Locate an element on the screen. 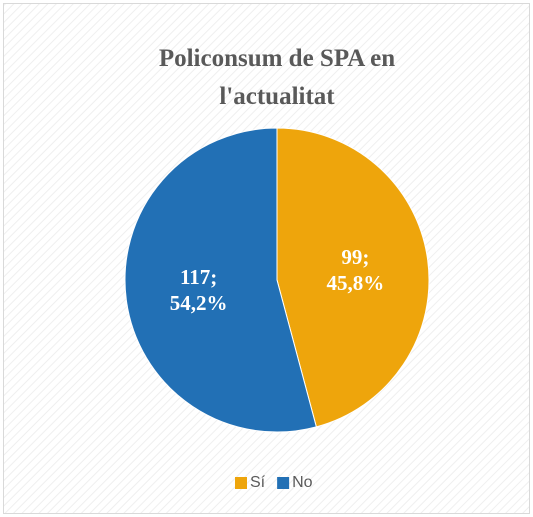  chart-title: Policonsum de SPA en l'actualitat is located at coordinates (277, 77).